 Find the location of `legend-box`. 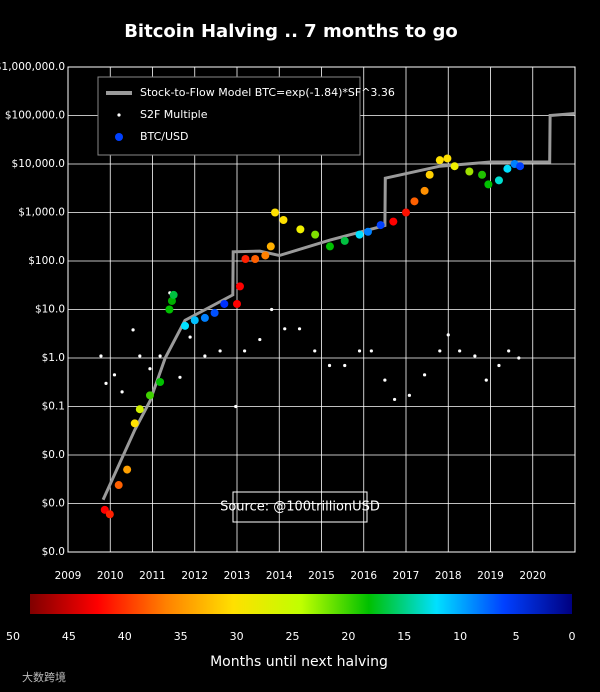

legend-box is located at coordinates (229, 116).